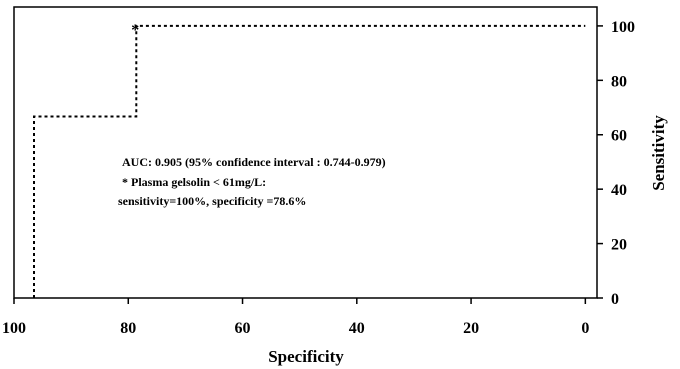 The width and height of the screenshot is (680, 369). Describe the element at coordinates (14, 328) in the screenshot. I see `x-tick-label: 100` at that location.